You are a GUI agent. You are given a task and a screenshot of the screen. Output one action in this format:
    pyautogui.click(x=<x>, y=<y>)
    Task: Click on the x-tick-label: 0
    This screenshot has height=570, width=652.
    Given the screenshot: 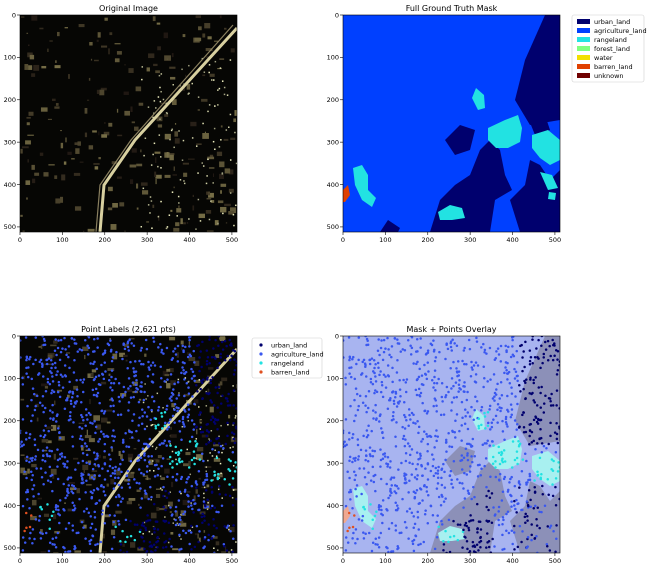 What is the action you would take?
    pyautogui.click(x=20, y=240)
    